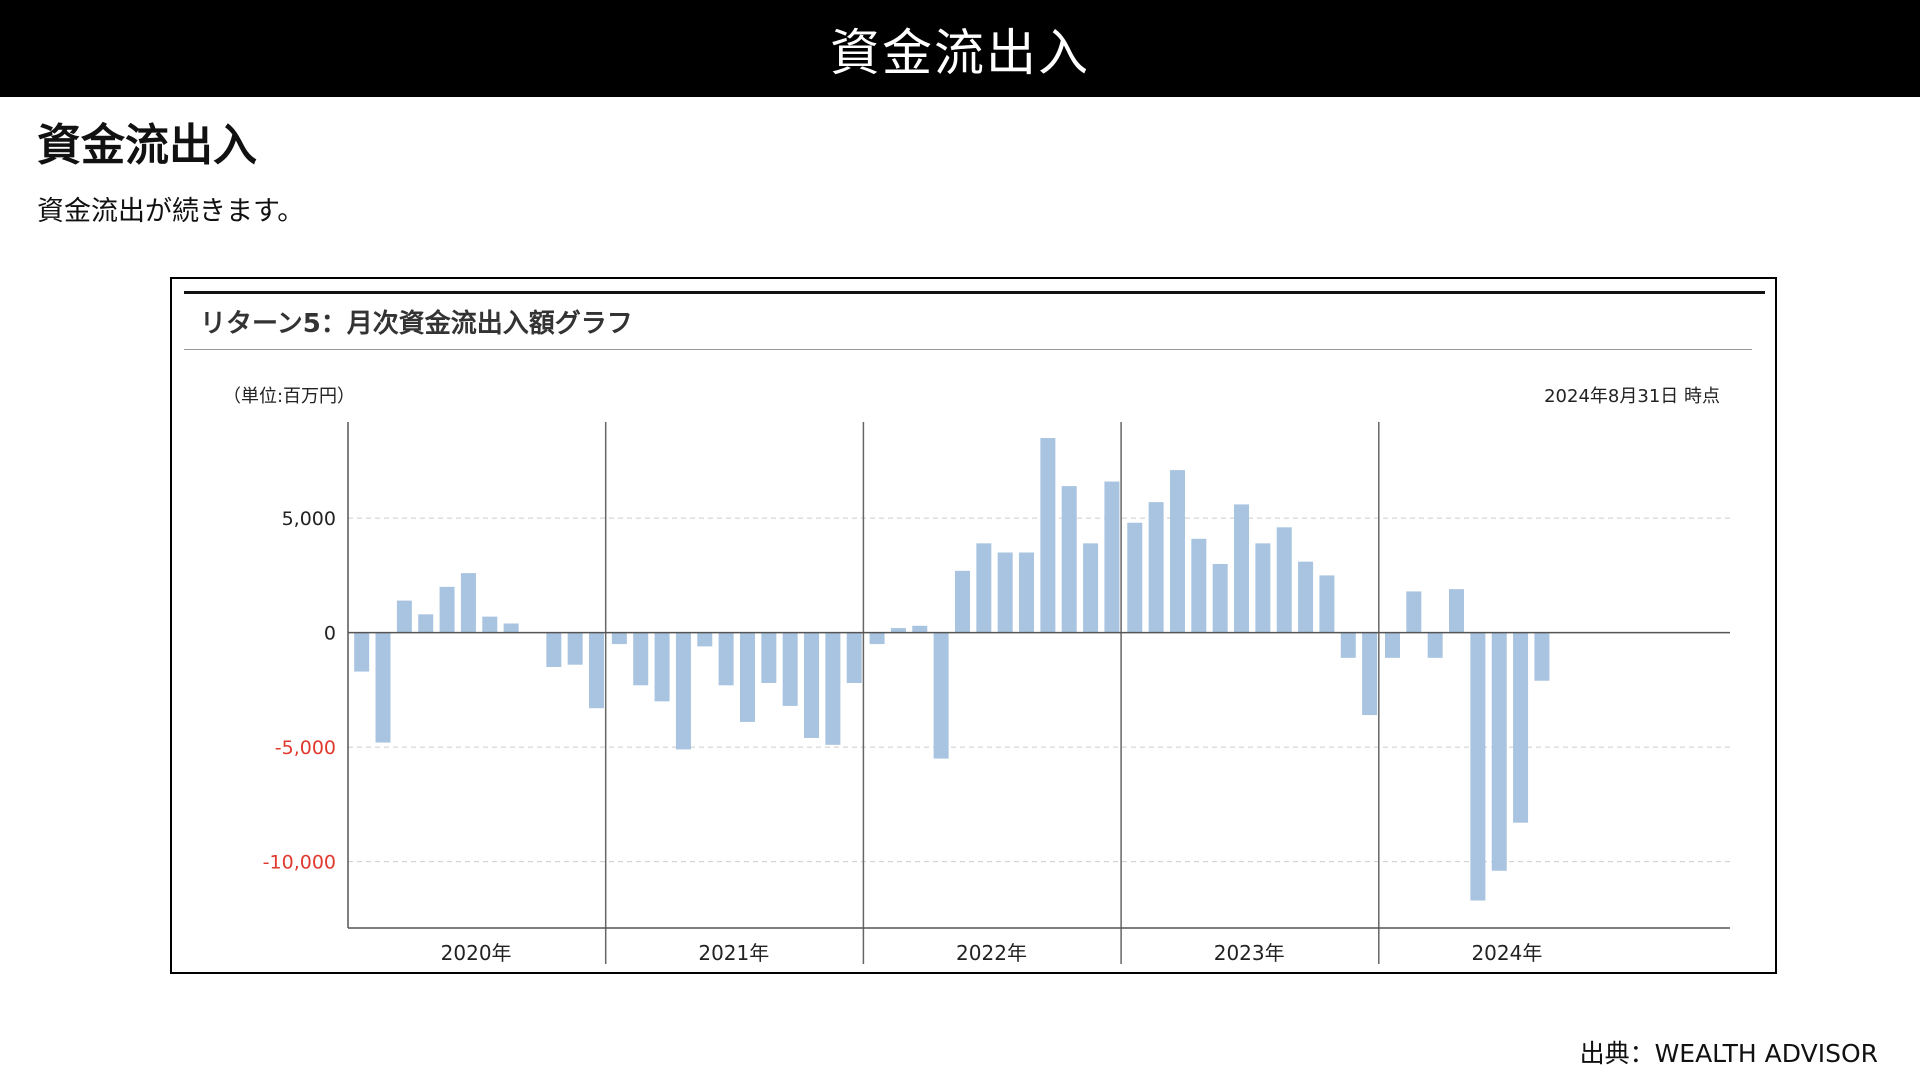 This screenshot has width=1920, height=1080. Describe the element at coordinates (476, 953) in the screenshot. I see `x-year-label: 2020年` at that location.